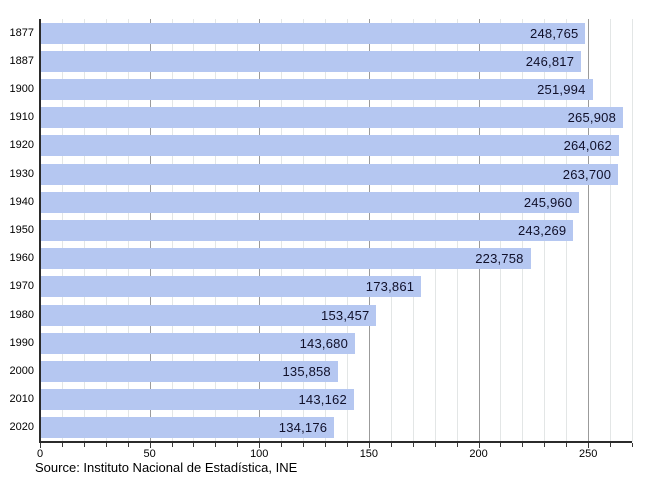 The width and height of the screenshot is (650, 480). What do you see at coordinates (548, 202) in the screenshot?
I see `bar-value-label: 245,960` at bounding box center [548, 202].